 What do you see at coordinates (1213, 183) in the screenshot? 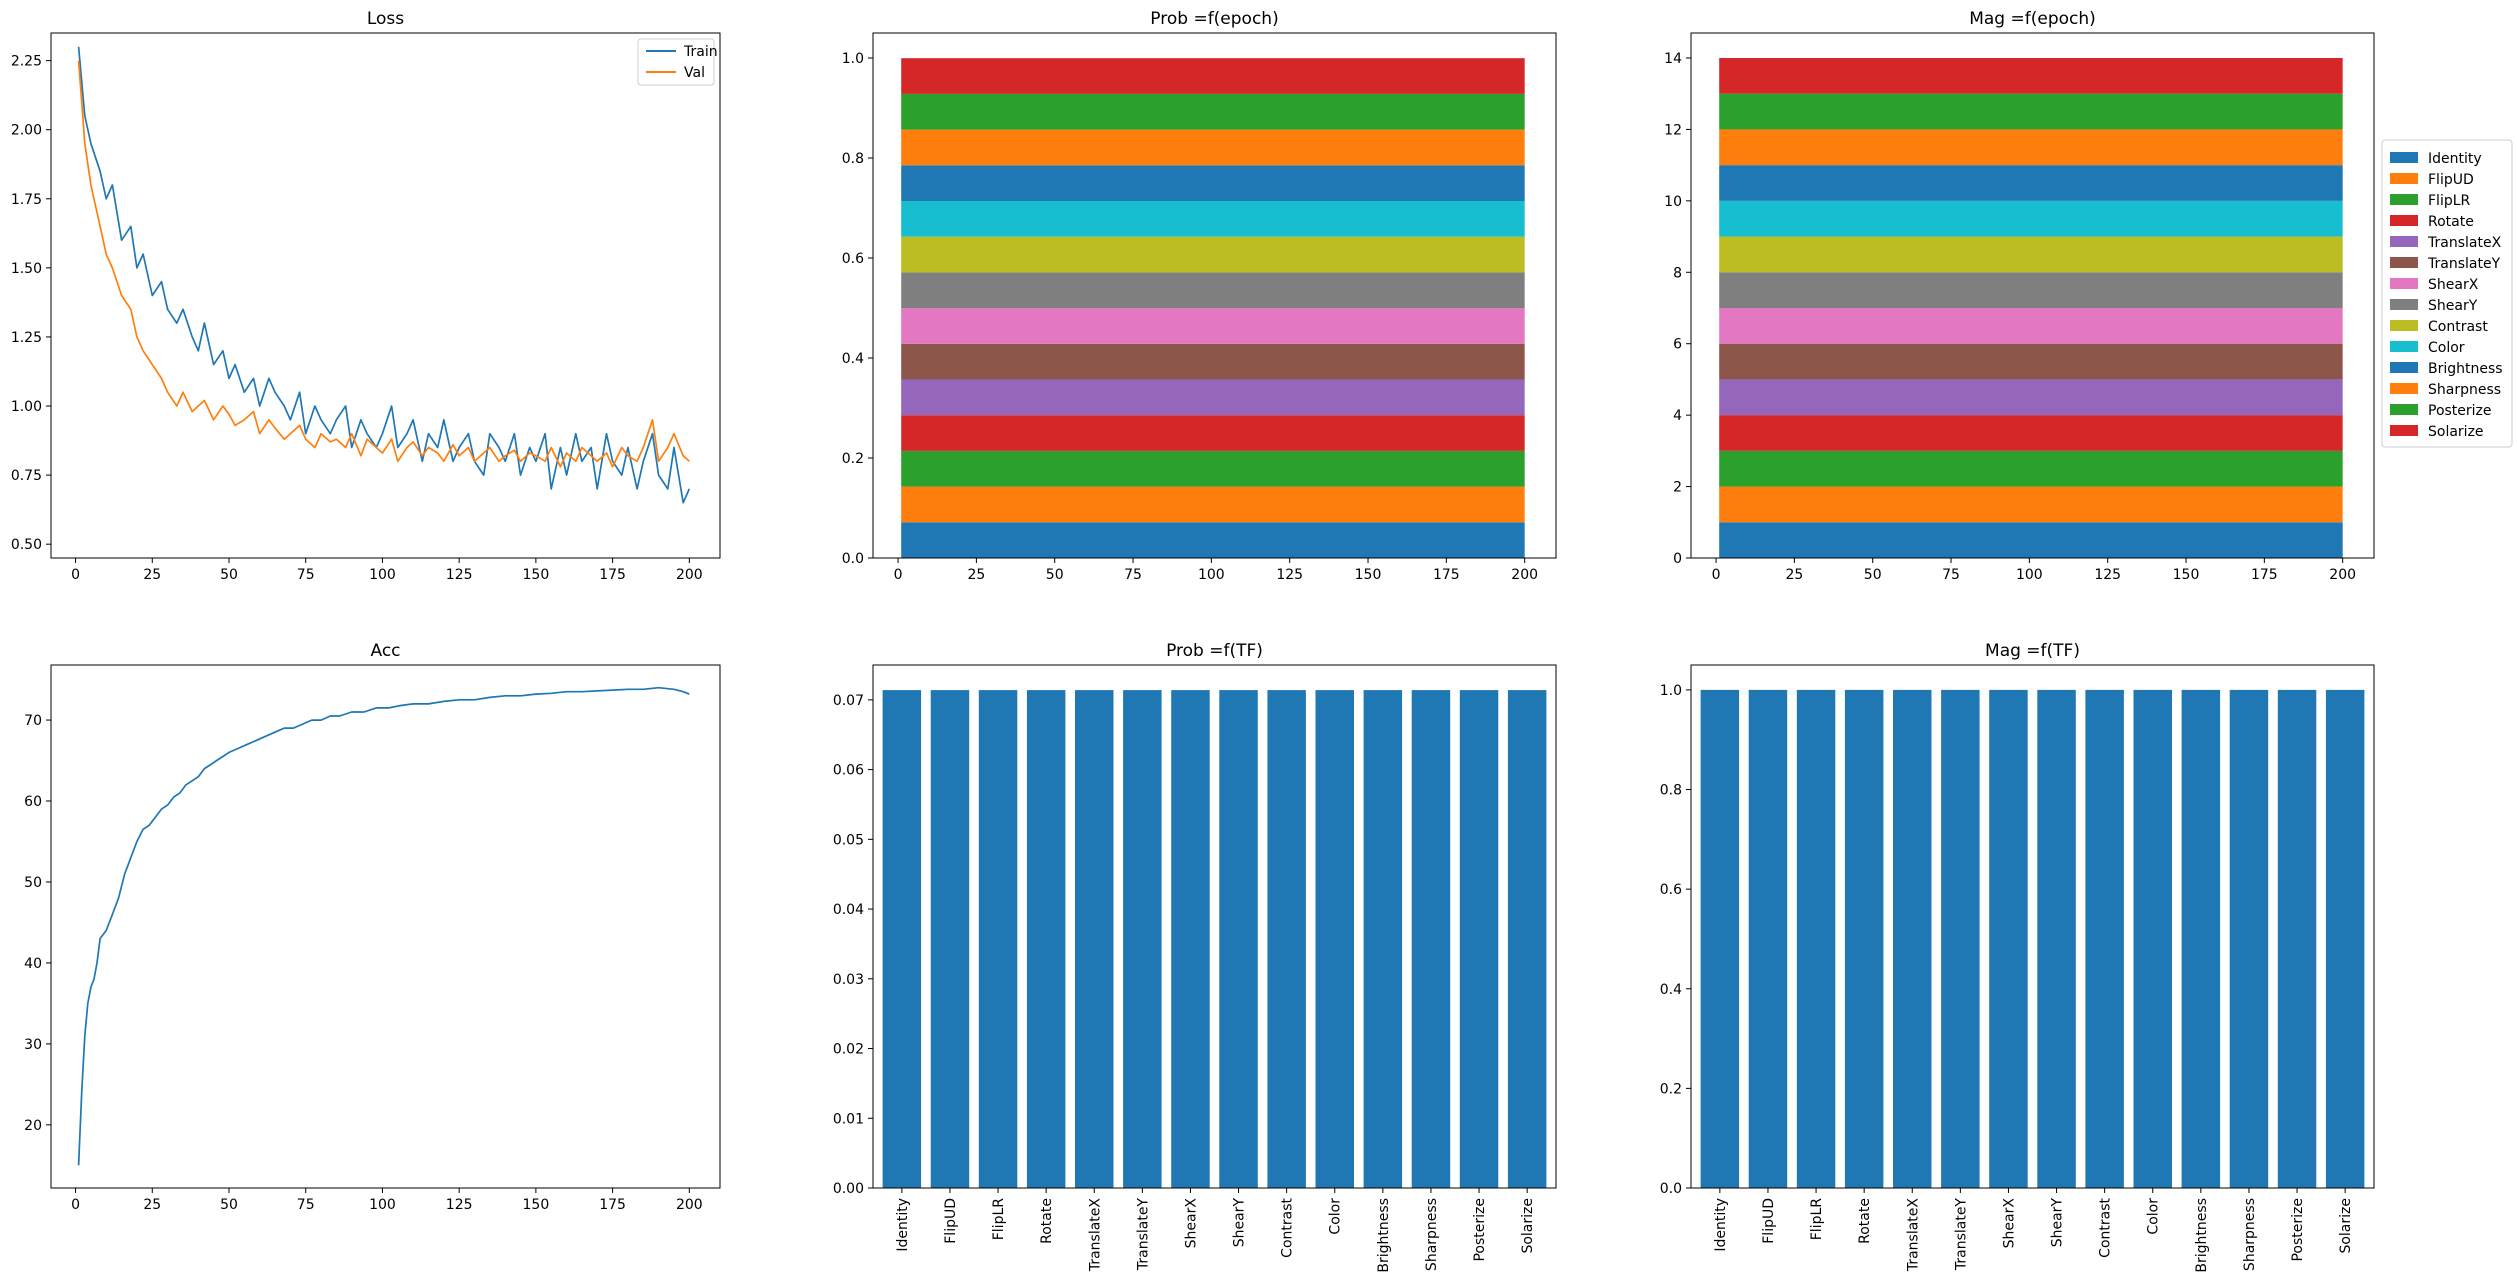
I see `band-brightness` at bounding box center [1213, 183].